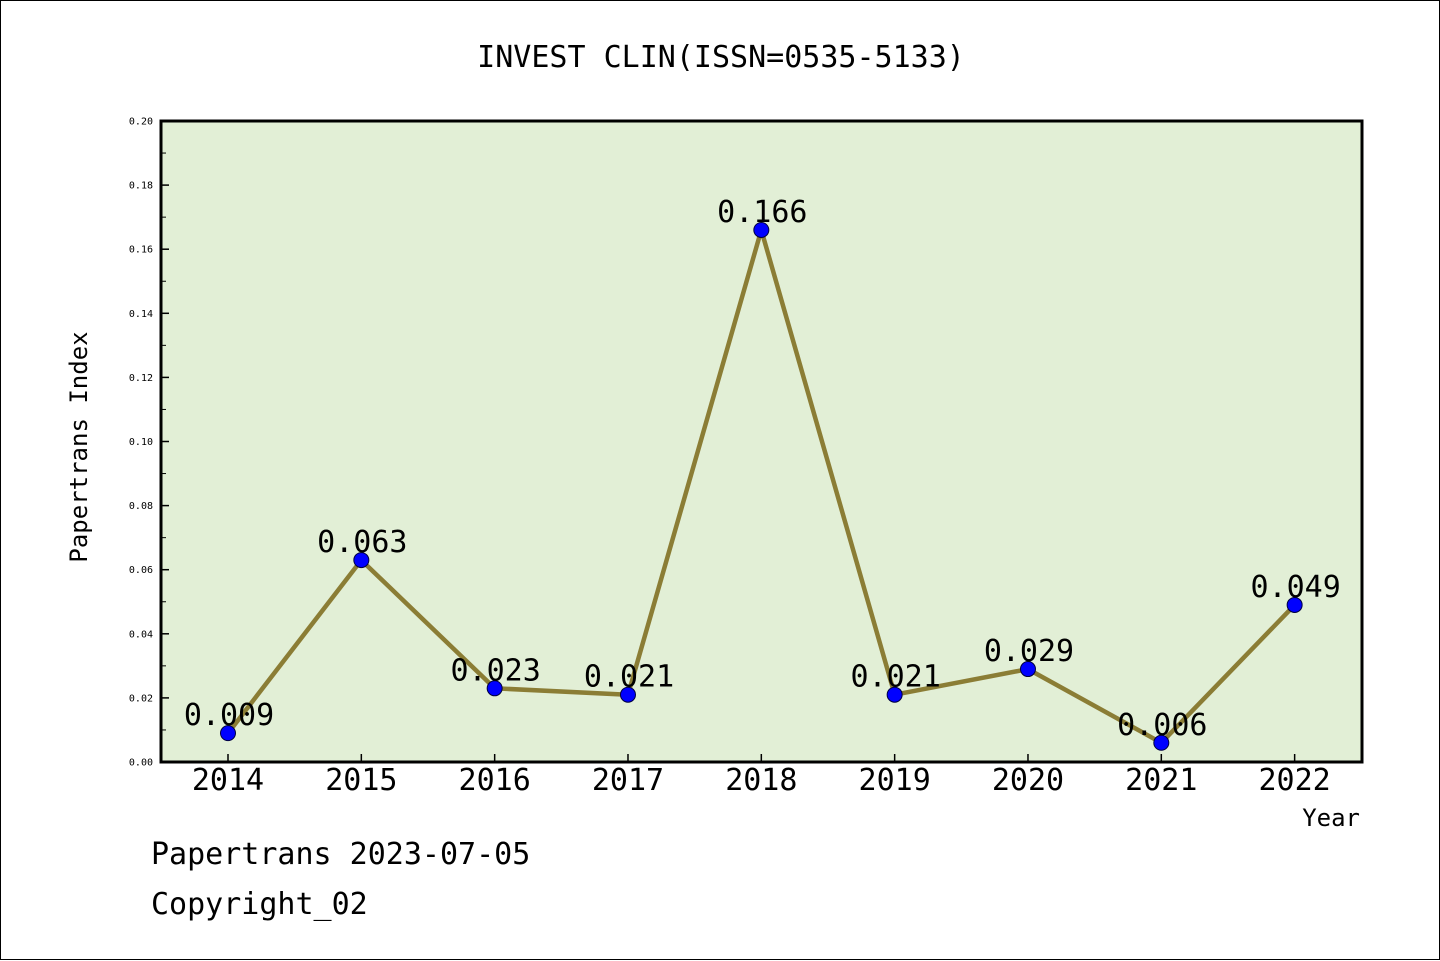 Image resolution: width=1440 pixels, height=961 pixels. Describe the element at coordinates (79, 446) in the screenshot. I see `y-axis-label: Papertrans Index` at that location.